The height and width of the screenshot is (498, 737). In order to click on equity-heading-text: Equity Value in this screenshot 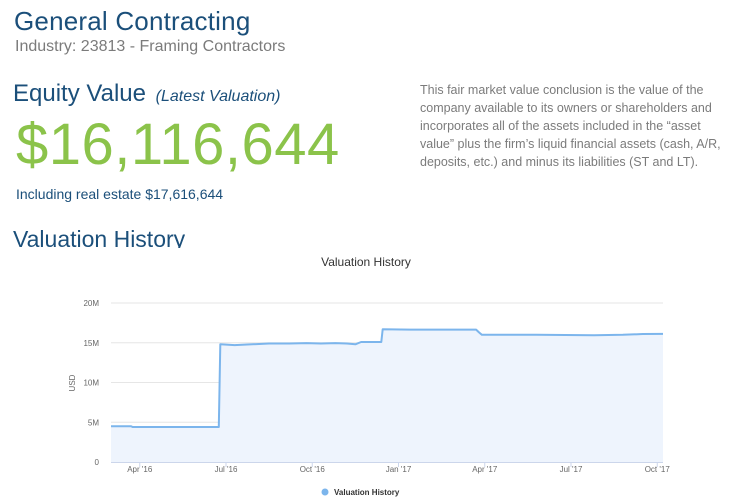, I will do `click(79, 93)`.